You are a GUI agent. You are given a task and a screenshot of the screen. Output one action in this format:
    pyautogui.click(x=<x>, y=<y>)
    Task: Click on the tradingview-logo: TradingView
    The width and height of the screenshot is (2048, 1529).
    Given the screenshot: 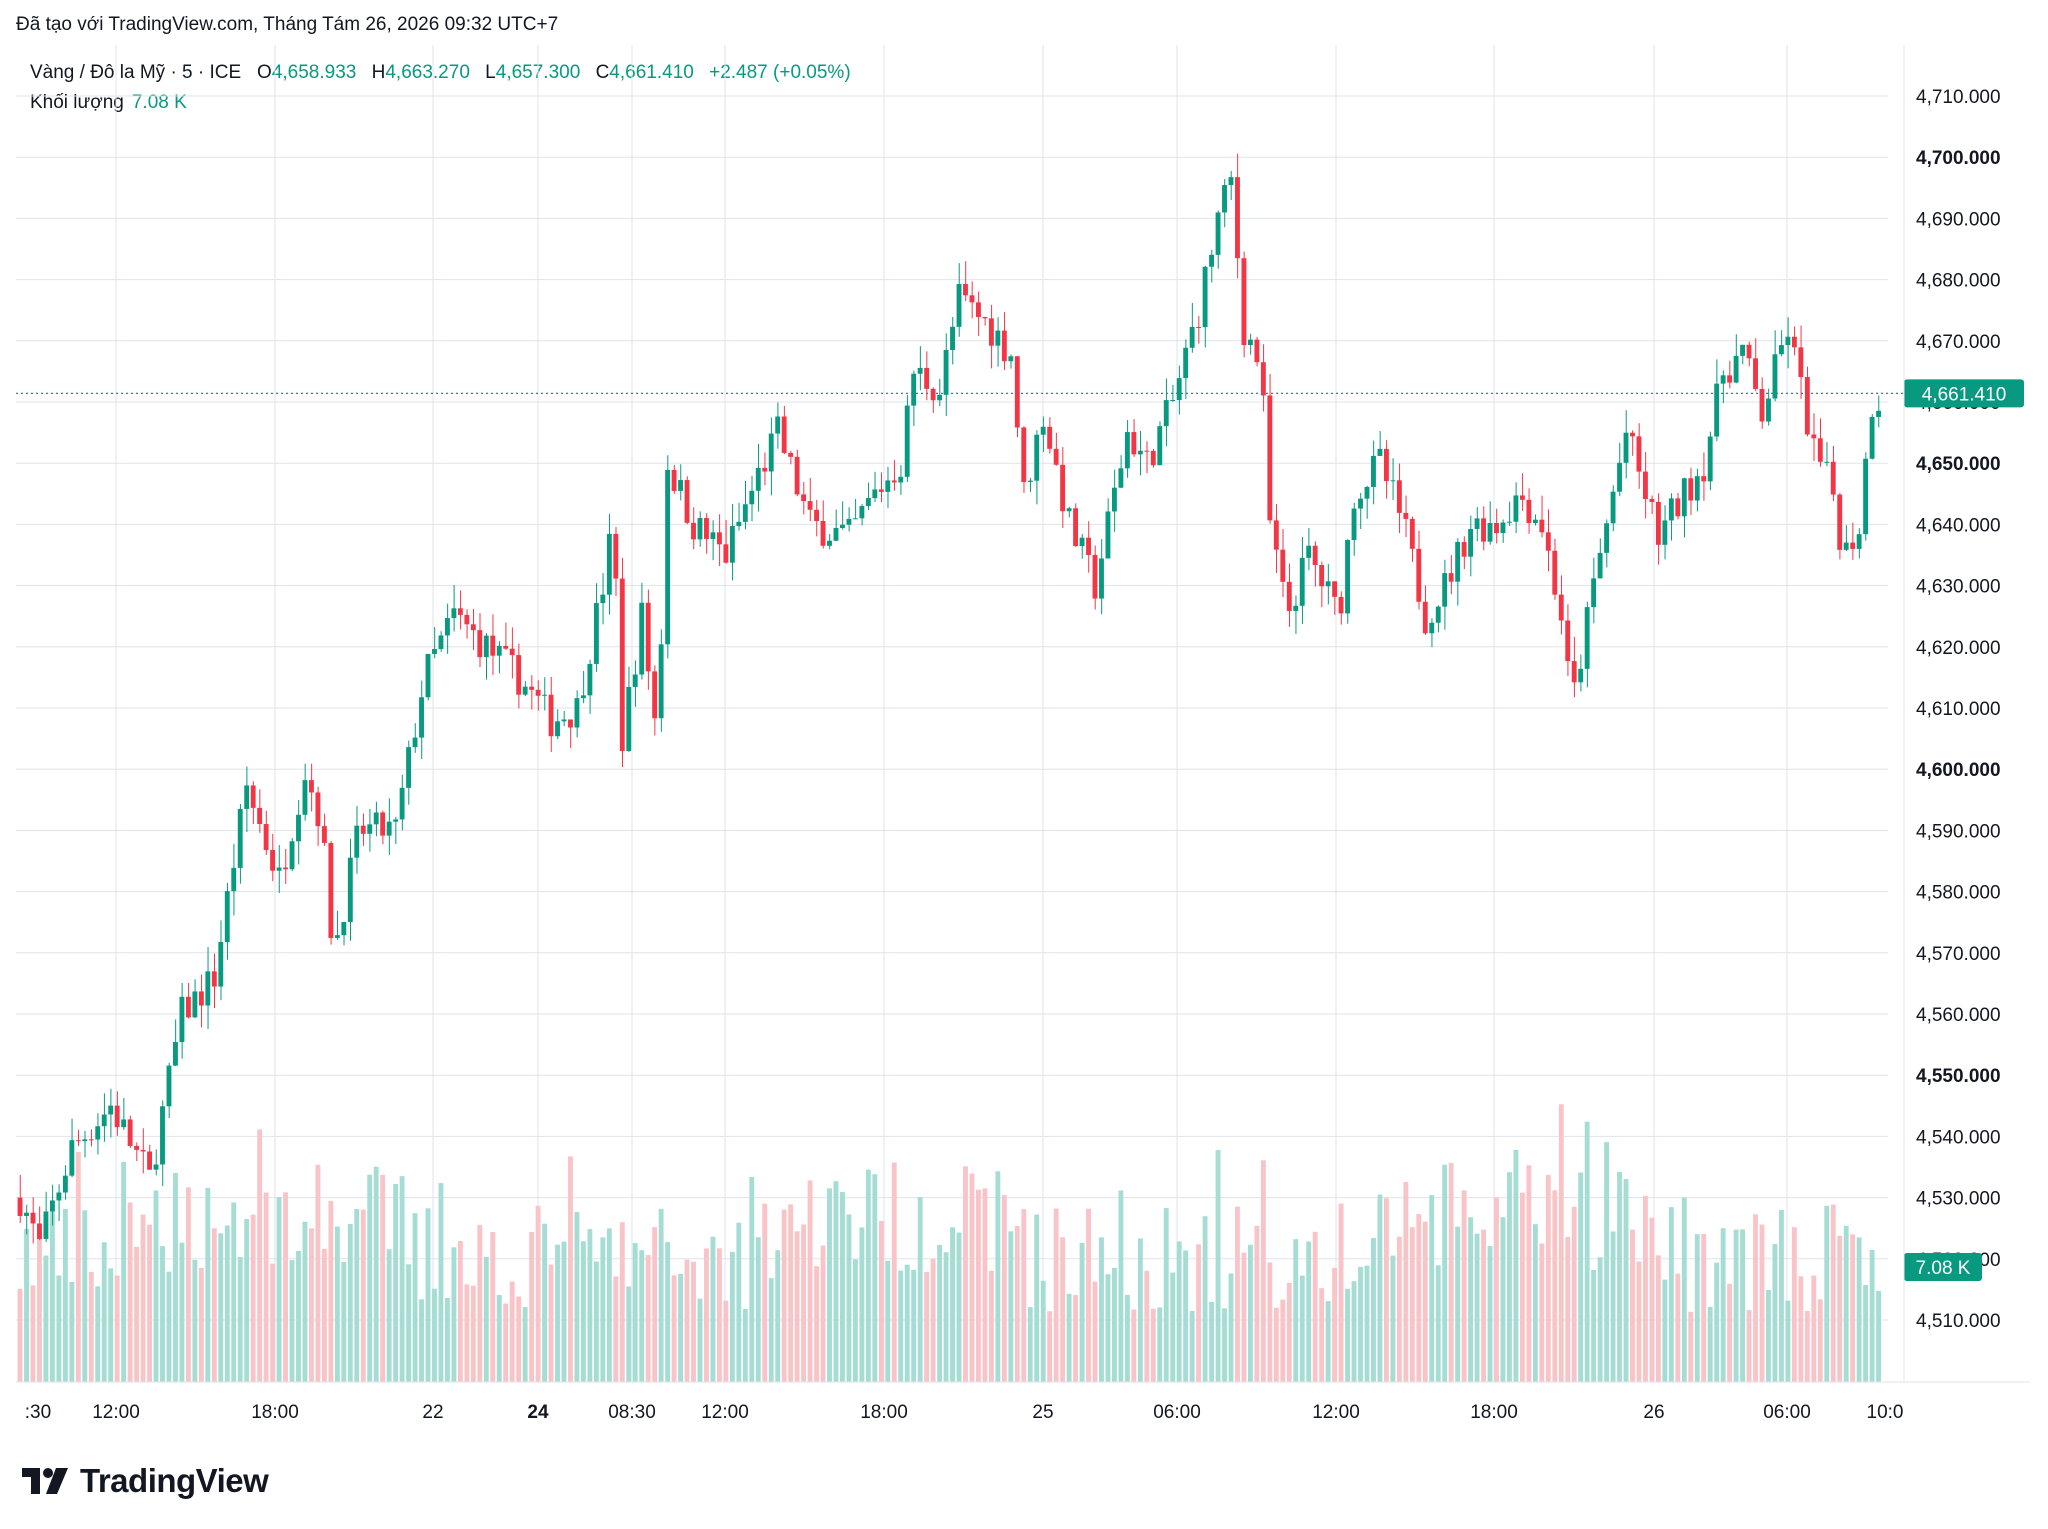 What is the action you would take?
    pyautogui.click(x=144, y=1481)
    